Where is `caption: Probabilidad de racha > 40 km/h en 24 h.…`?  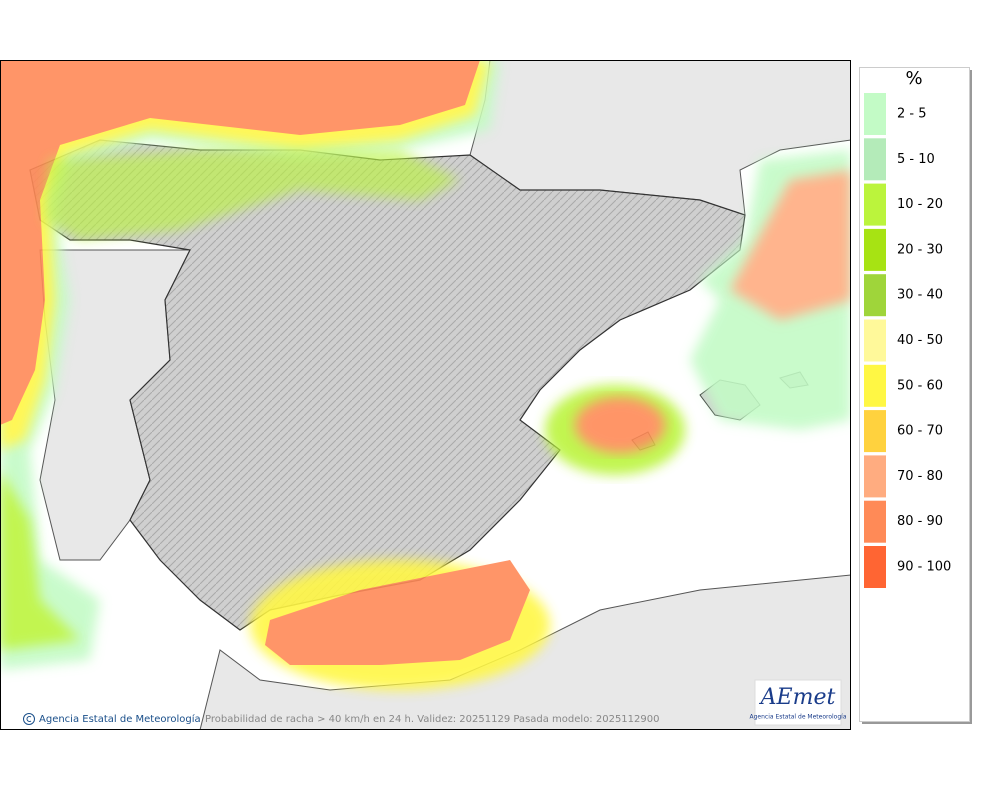
caption: Probabilidad de racha > 40 km/h en 24 h.… is located at coordinates (432, 719).